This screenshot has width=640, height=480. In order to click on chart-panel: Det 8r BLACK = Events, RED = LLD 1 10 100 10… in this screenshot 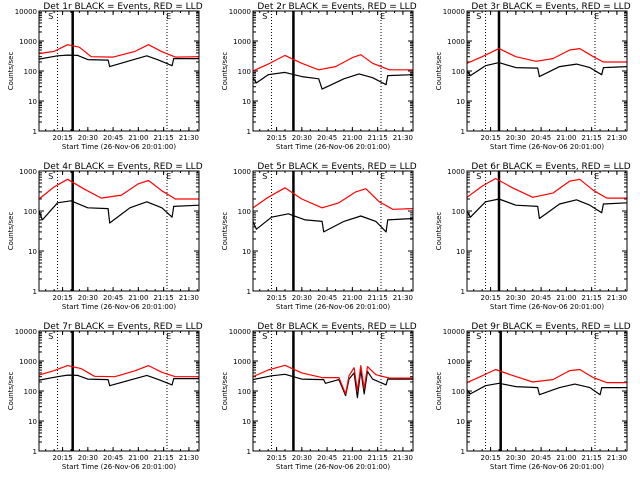, I will do `click(319, 396)`.